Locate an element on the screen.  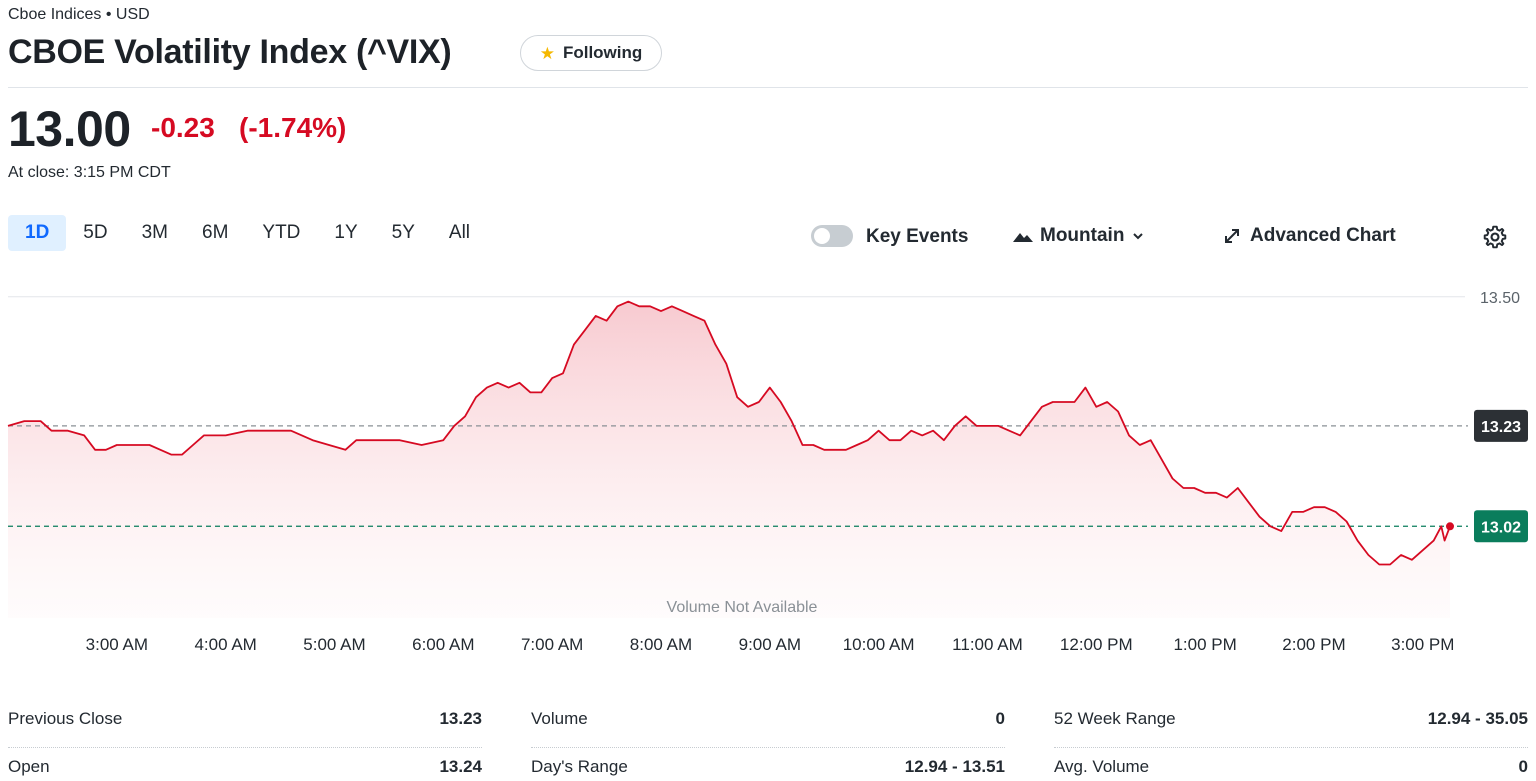
stat-label: Day's Range is located at coordinates (579, 766).